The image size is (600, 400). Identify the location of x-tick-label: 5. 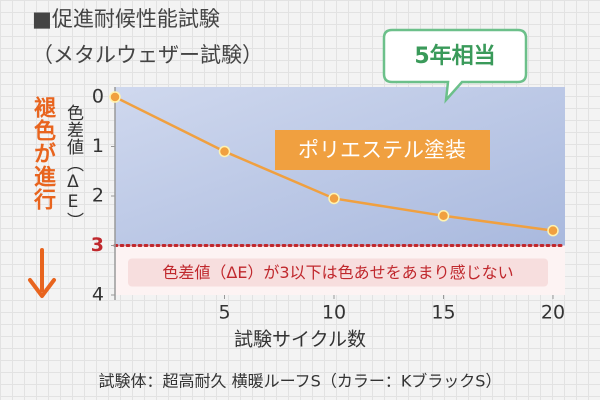
(224, 313).